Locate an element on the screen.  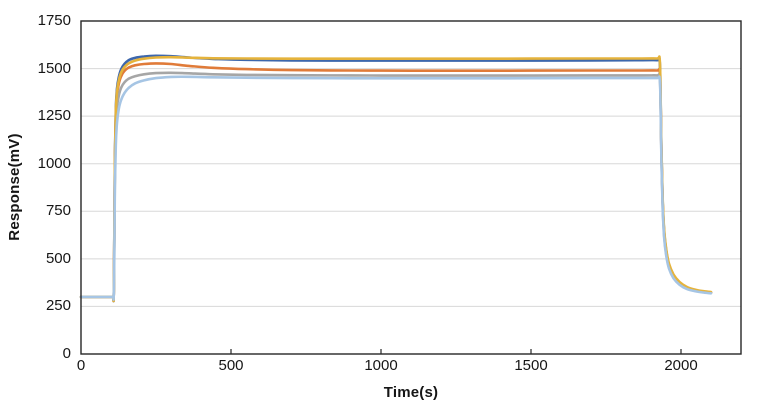
y-tick-label: 750 is located at coordinates (58, 211).